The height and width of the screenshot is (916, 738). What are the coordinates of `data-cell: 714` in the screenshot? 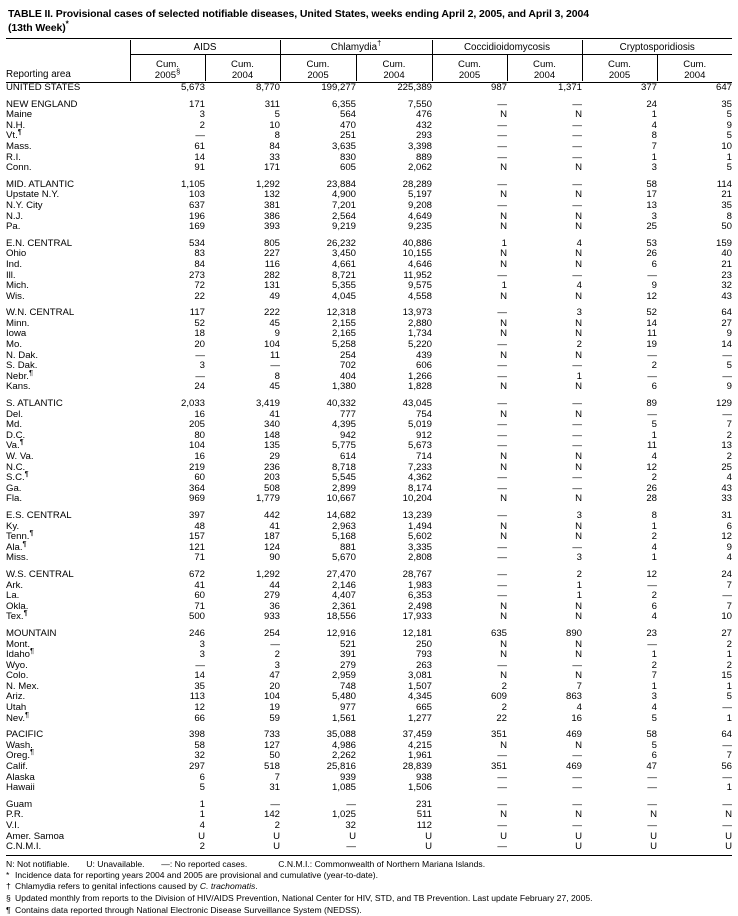 It's located at (423, 456).